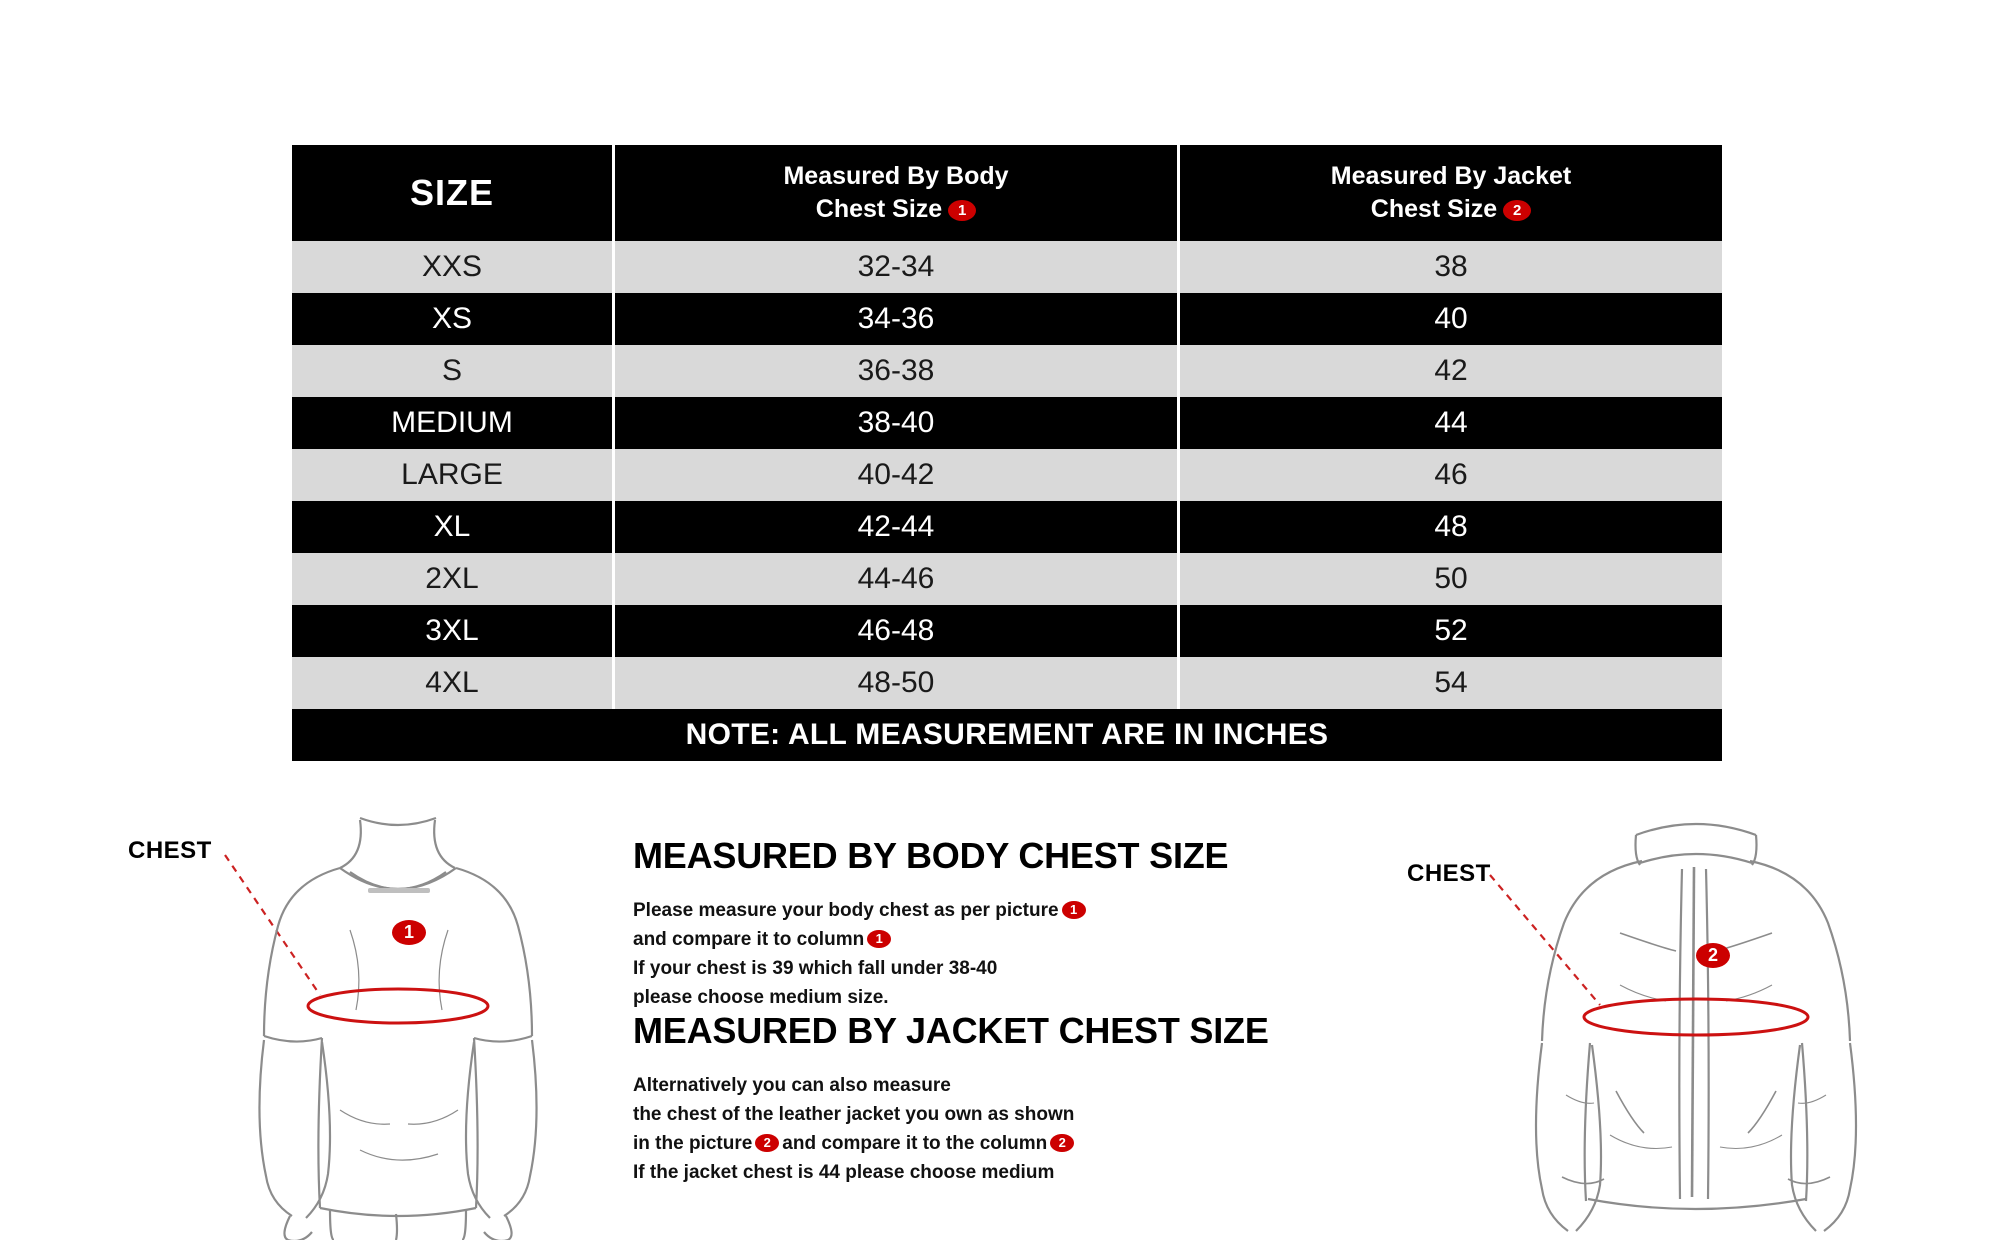  I want to click on cell-jacket: 50, so click(1450, 579).